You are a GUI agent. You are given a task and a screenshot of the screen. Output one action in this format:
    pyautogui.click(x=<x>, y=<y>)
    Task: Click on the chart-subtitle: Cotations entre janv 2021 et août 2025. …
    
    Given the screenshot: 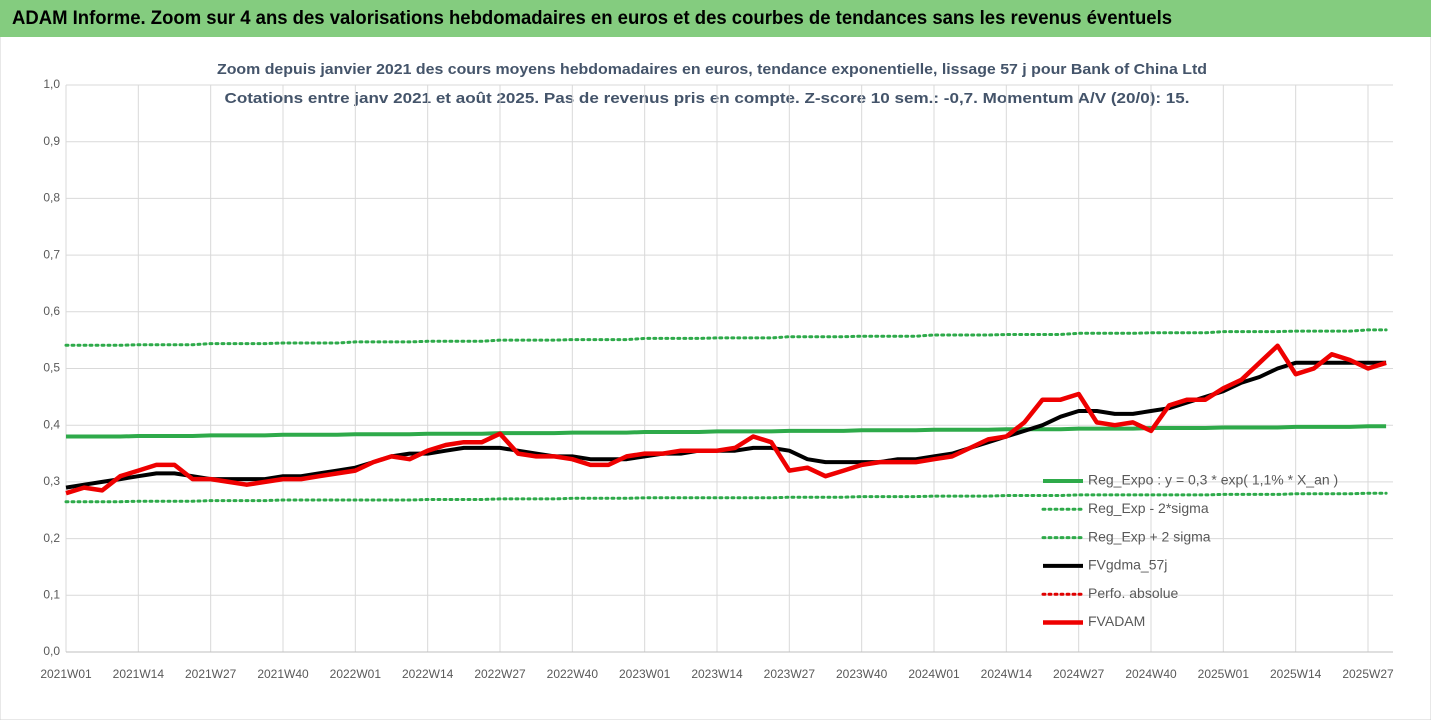 What is the action you would take?
    pyautogui.click(x=707, y=98)
    